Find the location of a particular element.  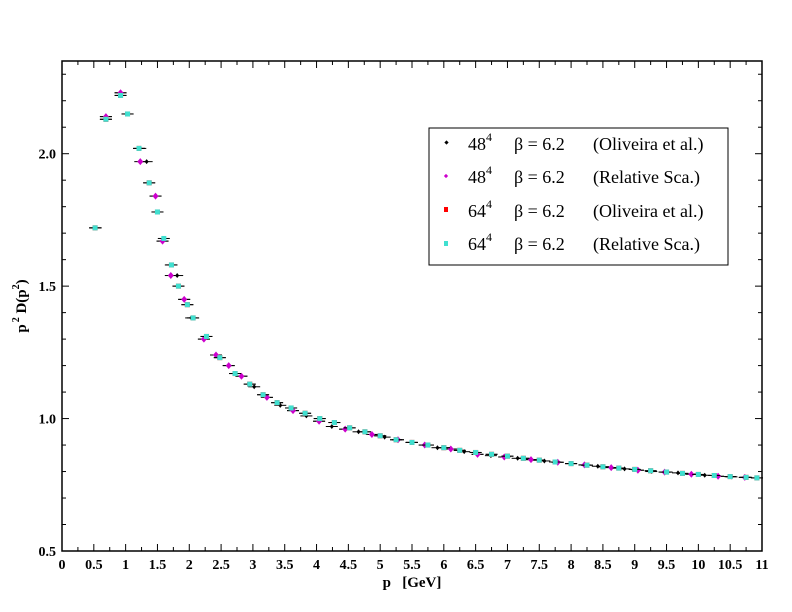

x-tick-label: 9 is located at coordinates (634, 565).